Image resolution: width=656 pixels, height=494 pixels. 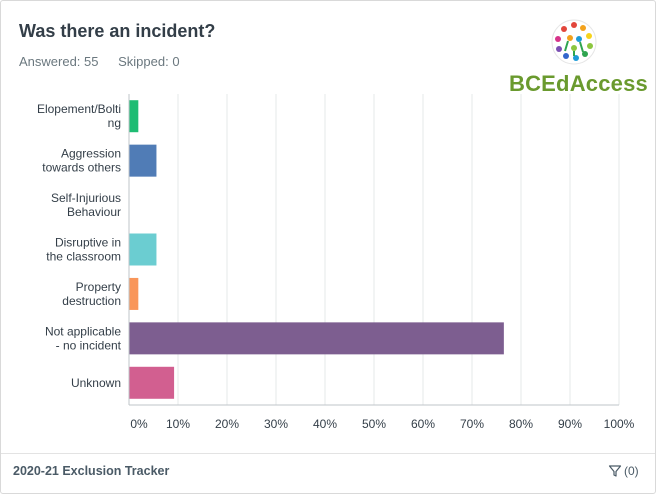 I want to click on category-label: Behaviour, so click(x=94, y=212).